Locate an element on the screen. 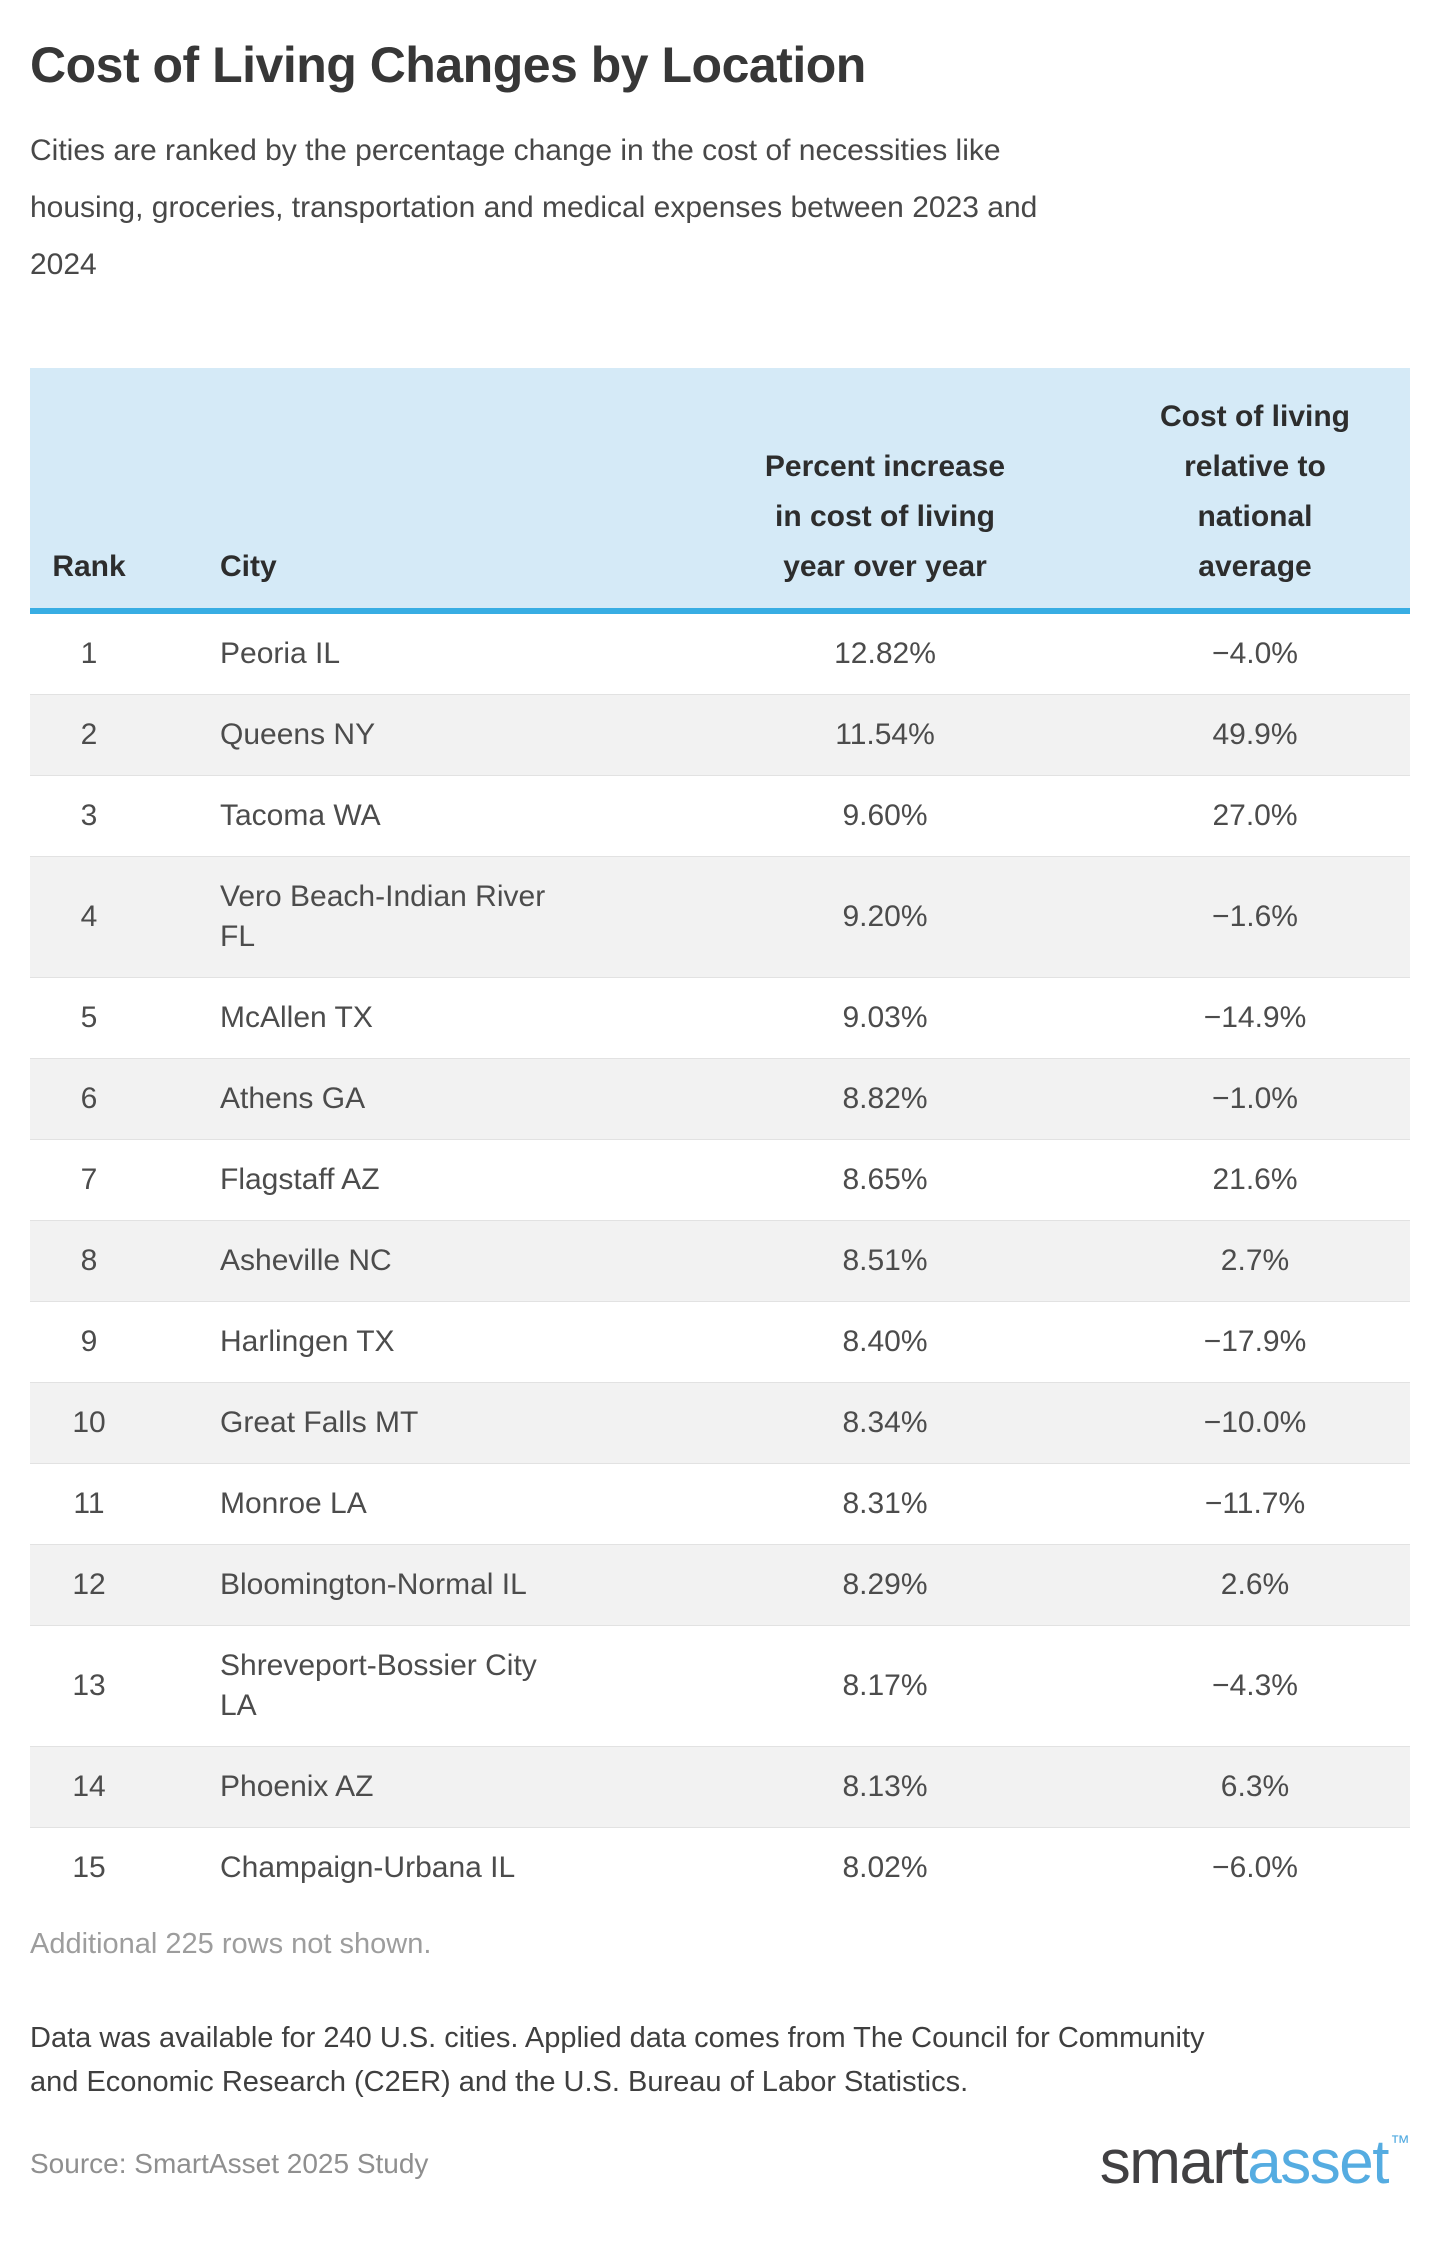  city-cell: Asheville NC is located at coordinates (434, 1261).